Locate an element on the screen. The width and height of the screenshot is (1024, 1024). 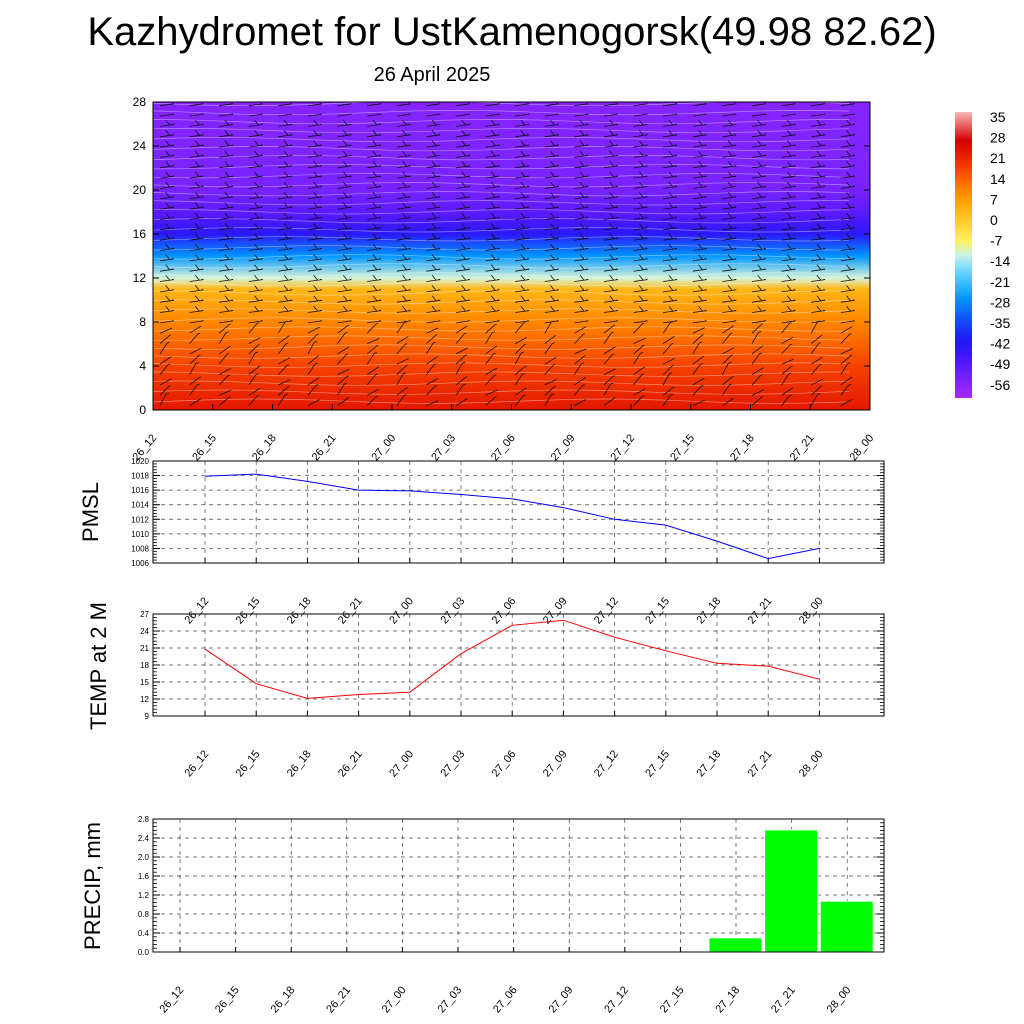
xtick-label: 27_15 is located at coordinates (682, 447).